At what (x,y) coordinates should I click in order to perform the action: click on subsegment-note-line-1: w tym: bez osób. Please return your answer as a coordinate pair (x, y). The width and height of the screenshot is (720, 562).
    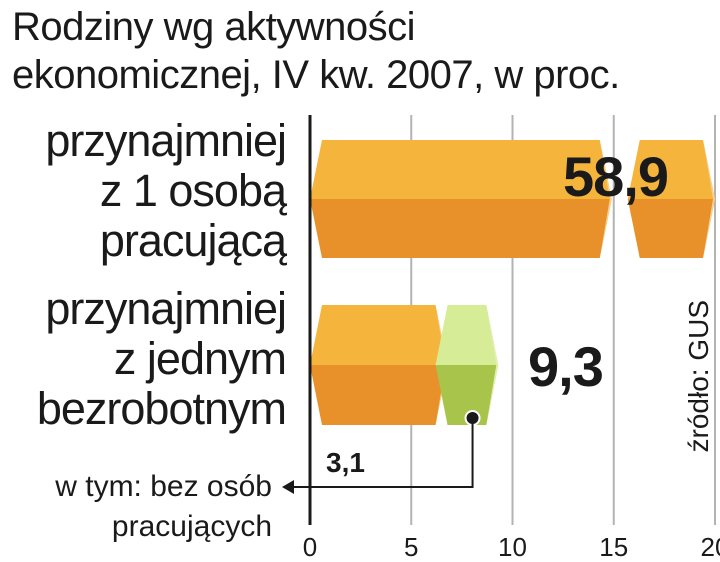
    Looking at the image, I should click on (163, 486).